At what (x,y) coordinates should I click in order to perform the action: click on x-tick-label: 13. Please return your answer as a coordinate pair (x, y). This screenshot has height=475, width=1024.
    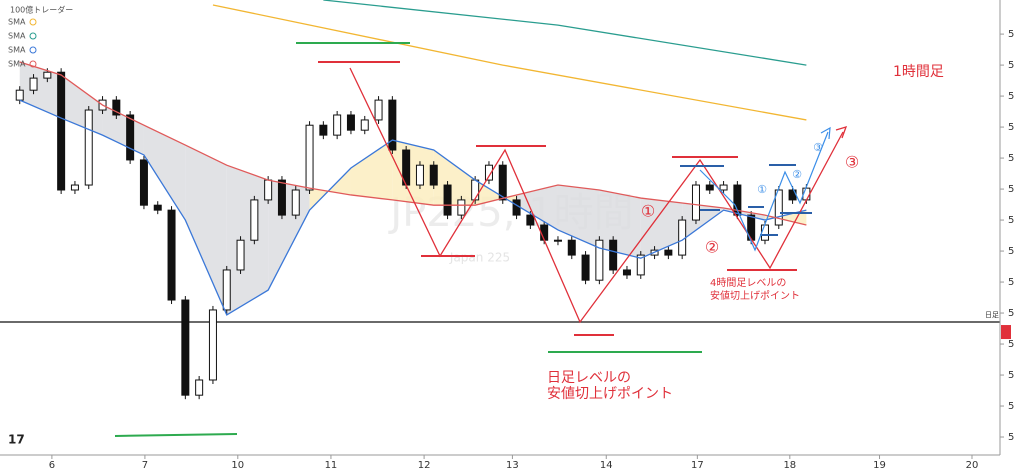
    Looking at the image, I should click on (512, 465).